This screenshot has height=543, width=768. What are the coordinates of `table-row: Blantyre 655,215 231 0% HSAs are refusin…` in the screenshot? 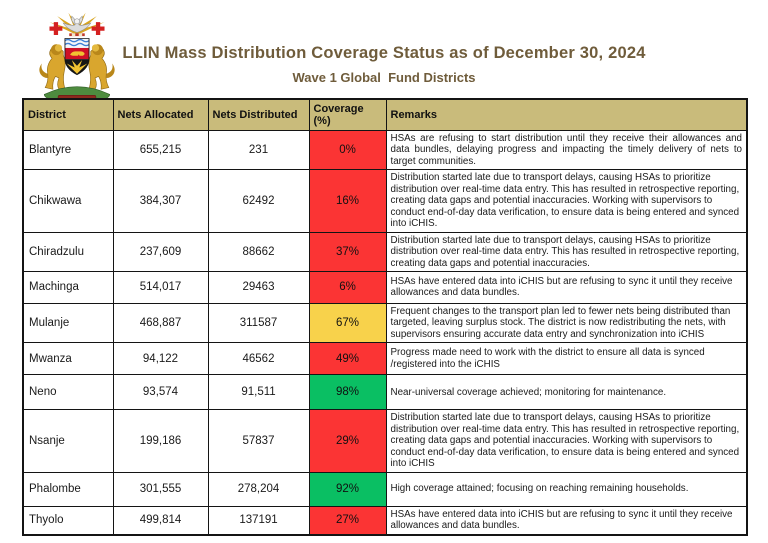 It's located at (385, 150).